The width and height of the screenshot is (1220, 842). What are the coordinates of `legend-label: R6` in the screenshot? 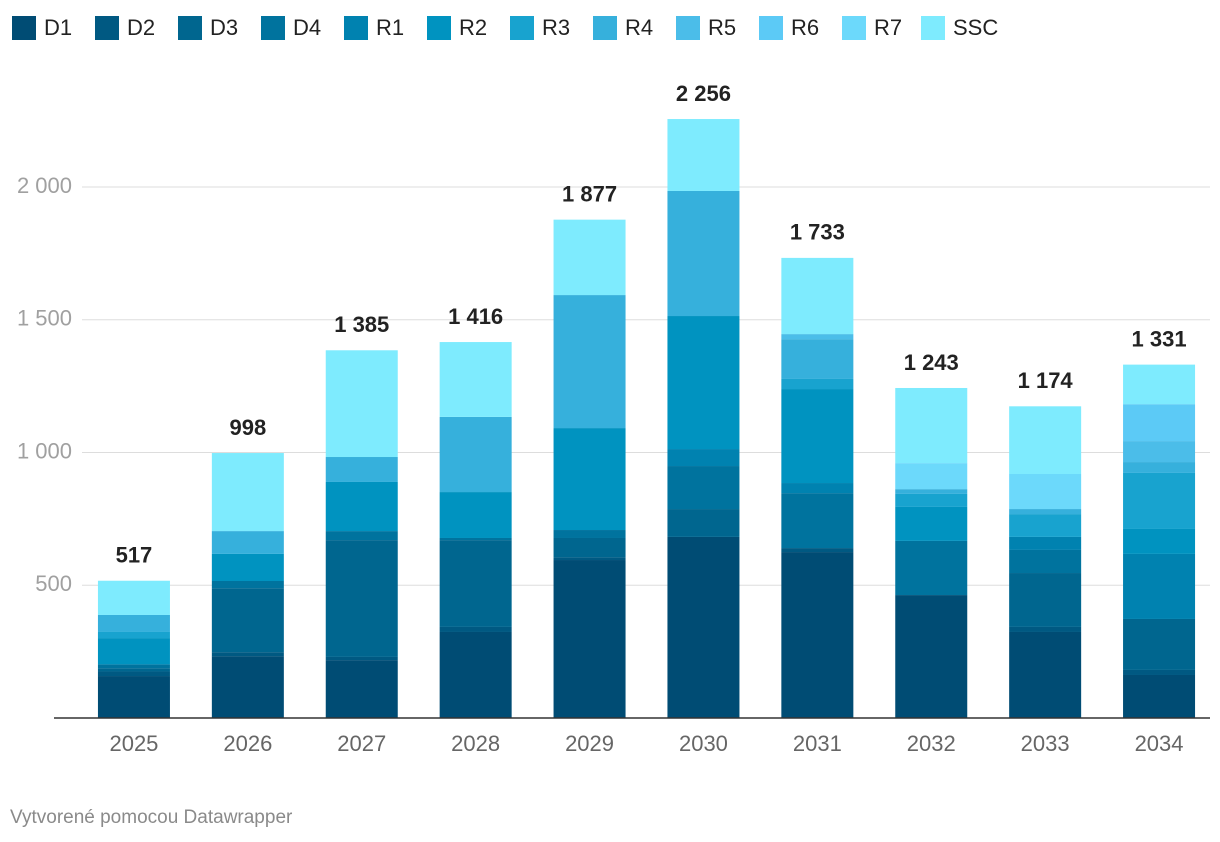 It's located at (805, 27).